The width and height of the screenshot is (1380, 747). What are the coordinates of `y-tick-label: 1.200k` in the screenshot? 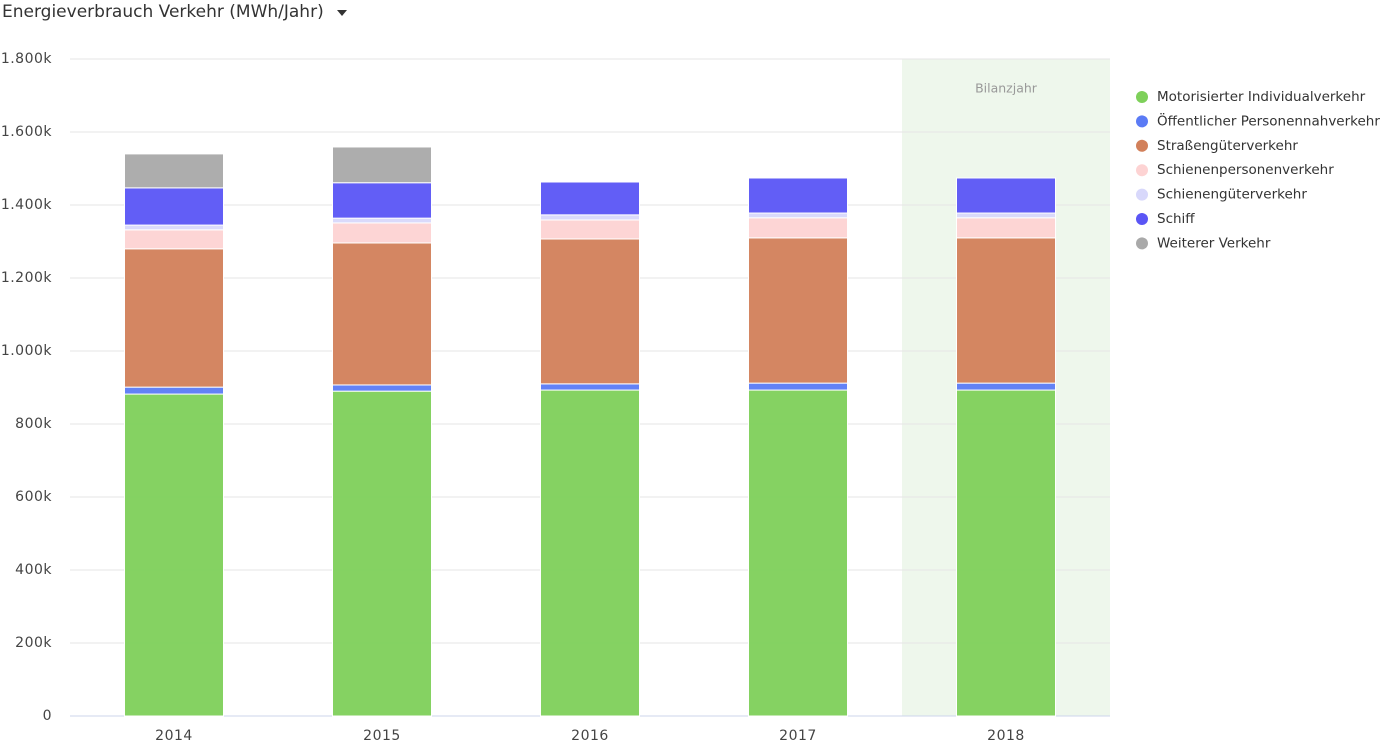 It's located at (27, 278).